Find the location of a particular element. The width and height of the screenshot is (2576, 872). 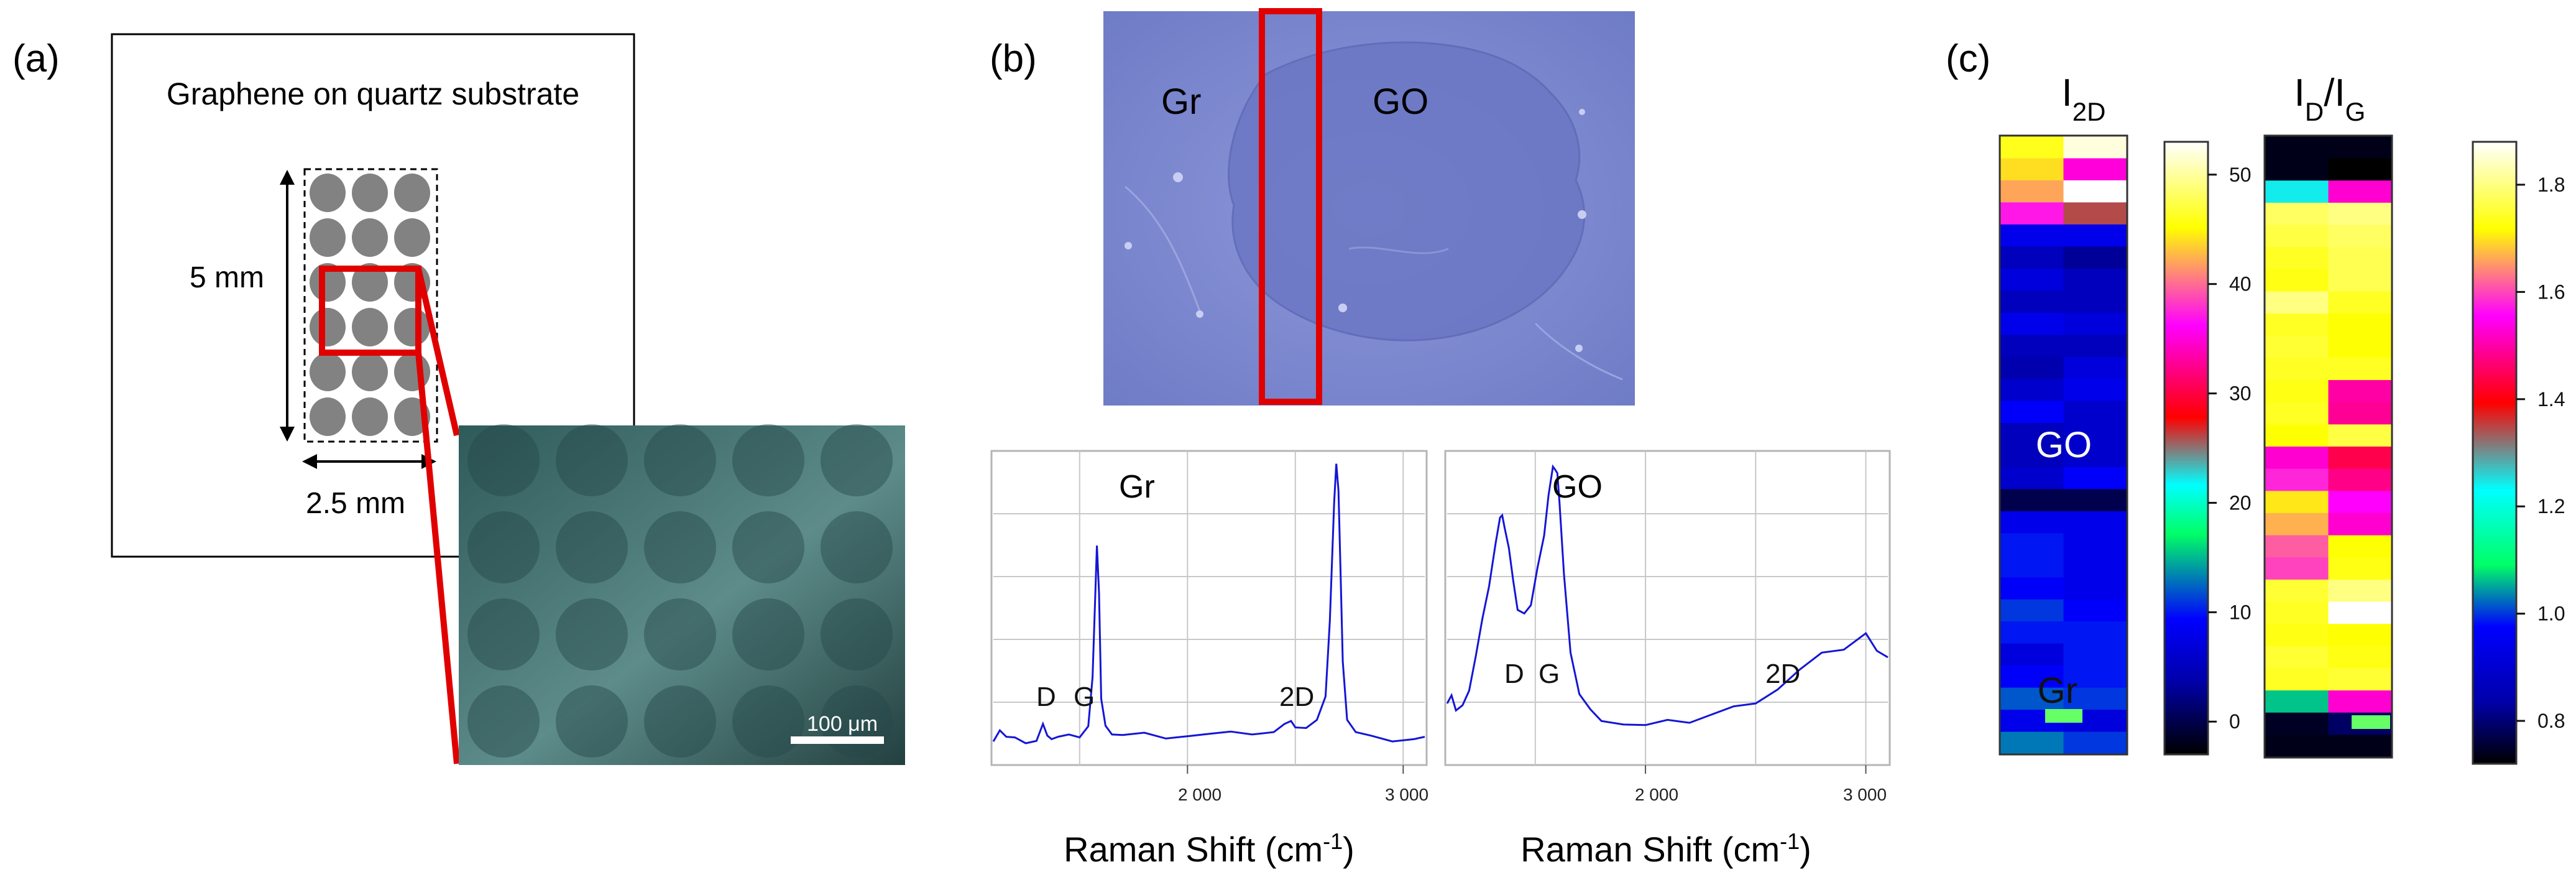

gr-tick-3000: 3 000 is located at coordinates (1407, 794).